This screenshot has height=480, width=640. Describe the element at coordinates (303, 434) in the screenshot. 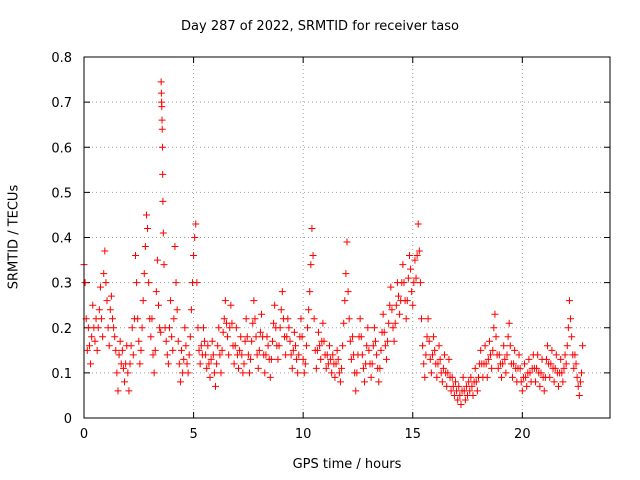

I see `x-tick-label: 10` at that location.